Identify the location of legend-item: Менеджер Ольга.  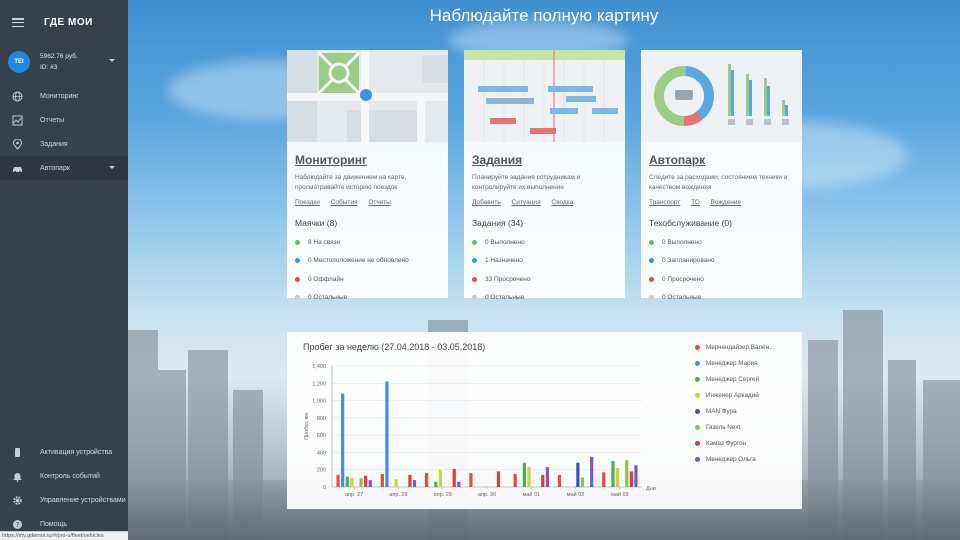
(747, 459).